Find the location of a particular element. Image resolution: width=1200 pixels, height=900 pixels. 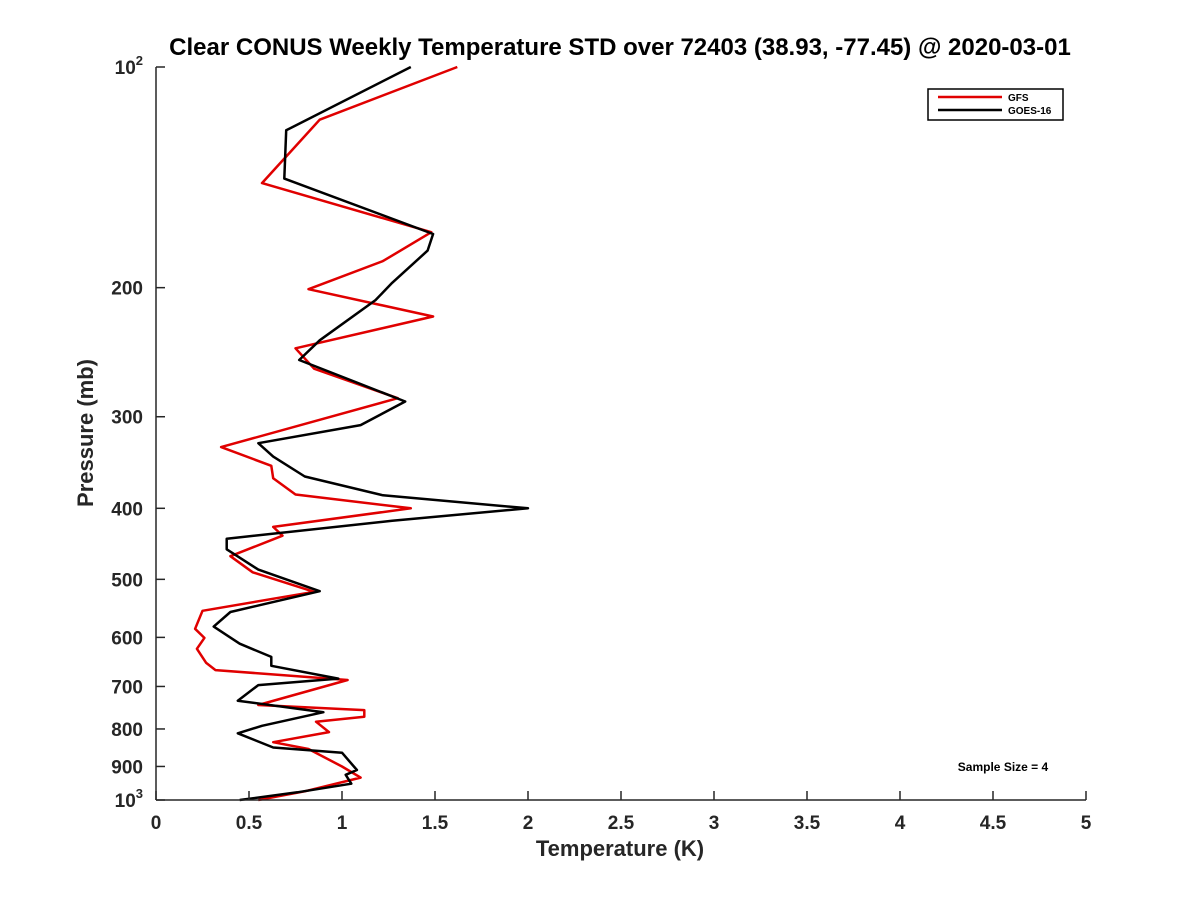

y-ticks: 10² 200 300 400 500 600 700 800 900 10³ is located at coordinates (138, 432).